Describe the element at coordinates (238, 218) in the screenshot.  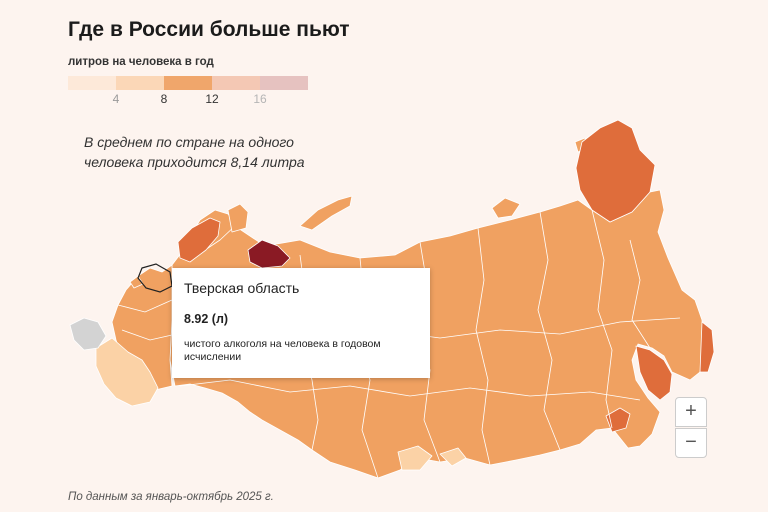
I see `map-arkhangelsk-north` at that location.